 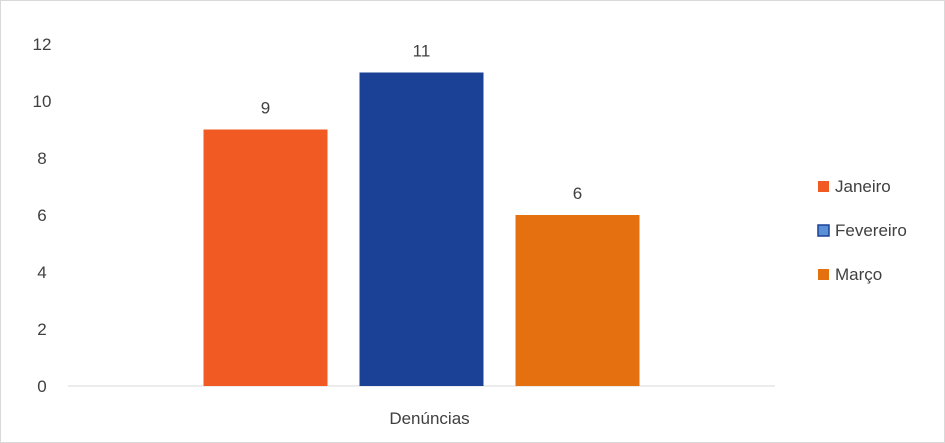 I want to click on data-label: 11, so click(x=422, y=51).